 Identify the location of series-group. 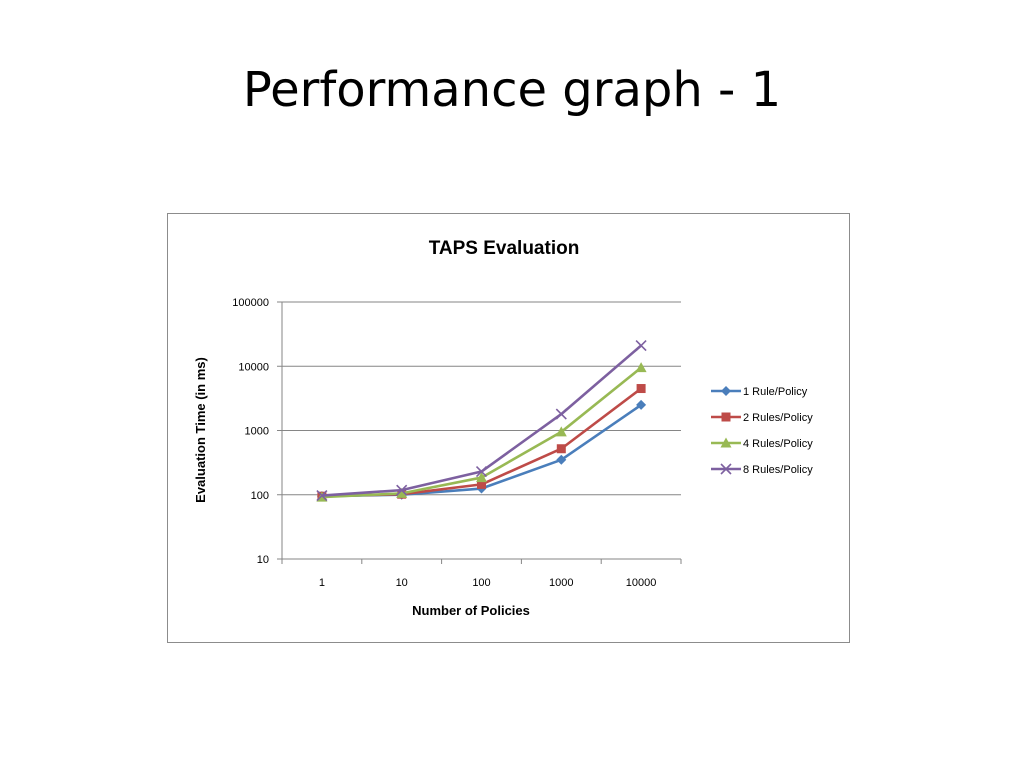
(481, 420).